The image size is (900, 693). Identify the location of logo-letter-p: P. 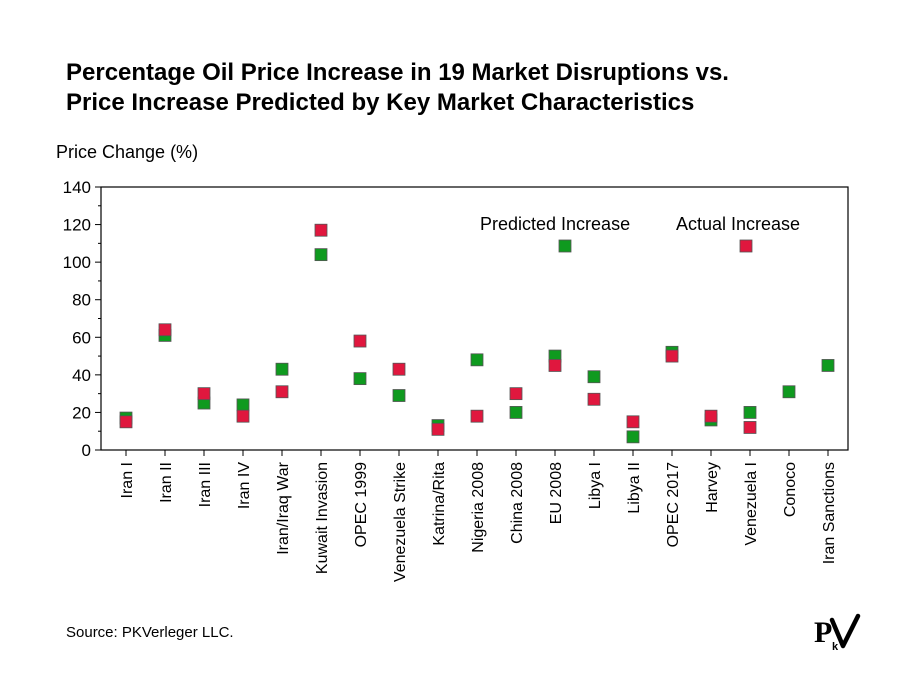
(823, 632).